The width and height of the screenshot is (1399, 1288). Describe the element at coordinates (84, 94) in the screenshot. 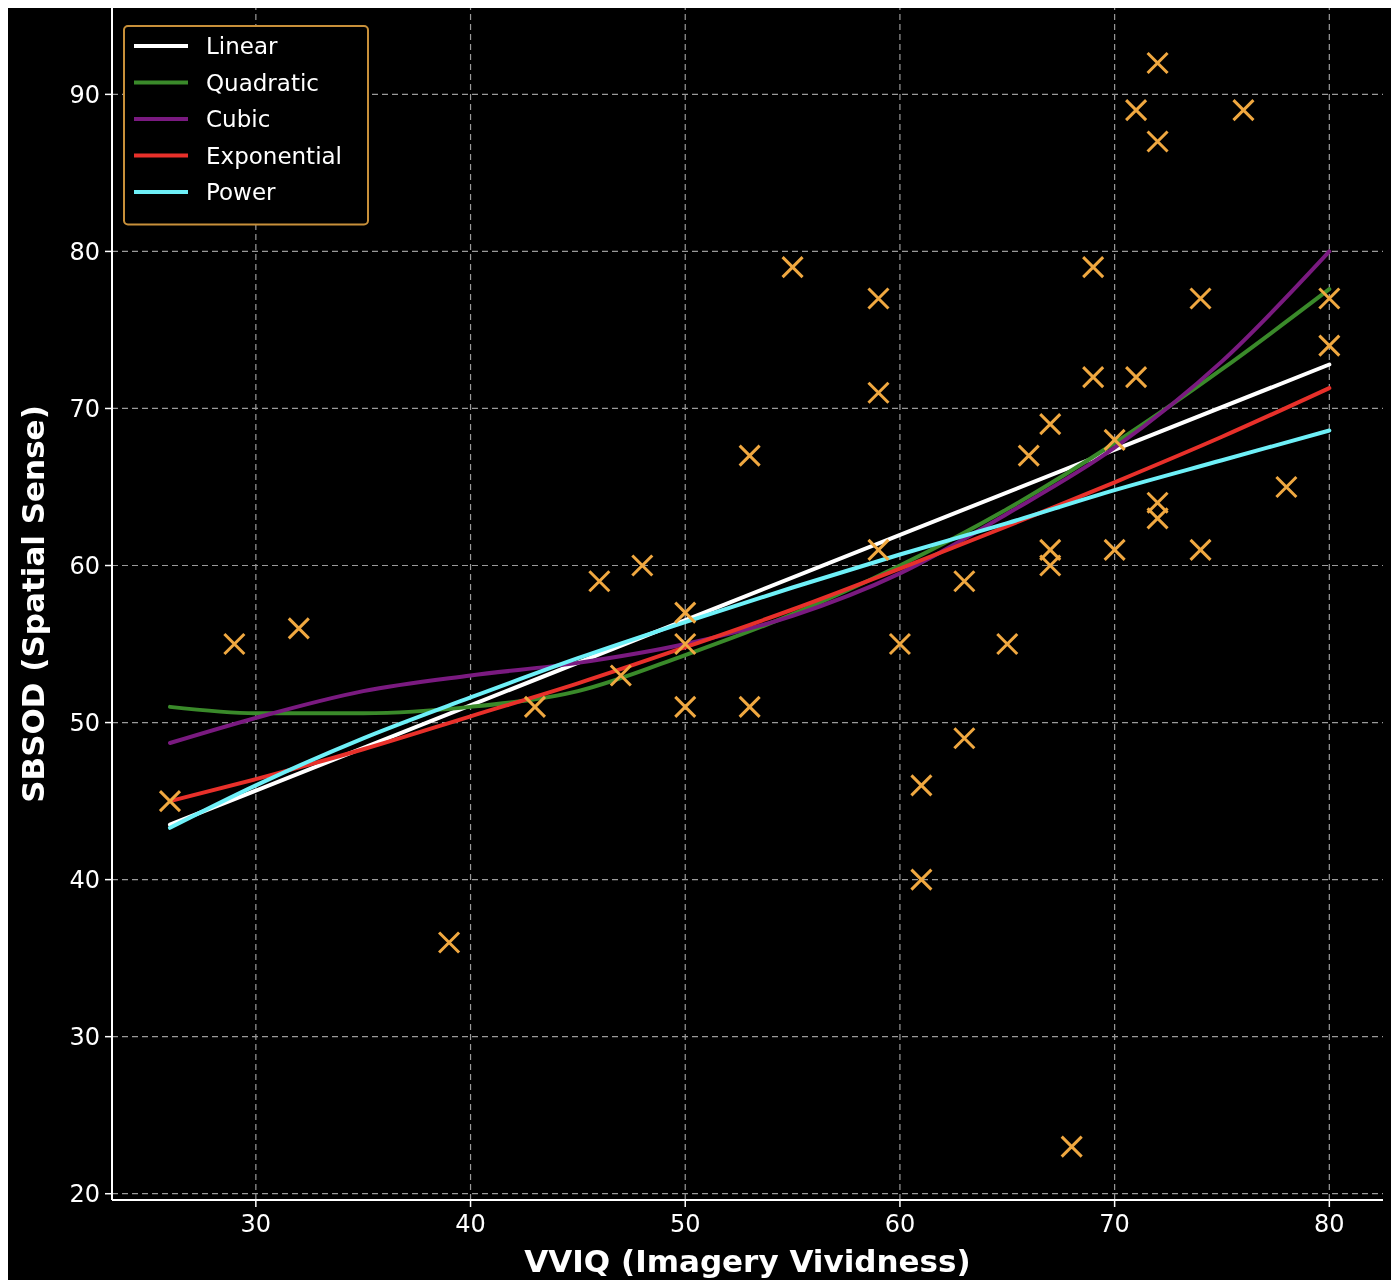

I see `y-tick-label: 90` at that location.